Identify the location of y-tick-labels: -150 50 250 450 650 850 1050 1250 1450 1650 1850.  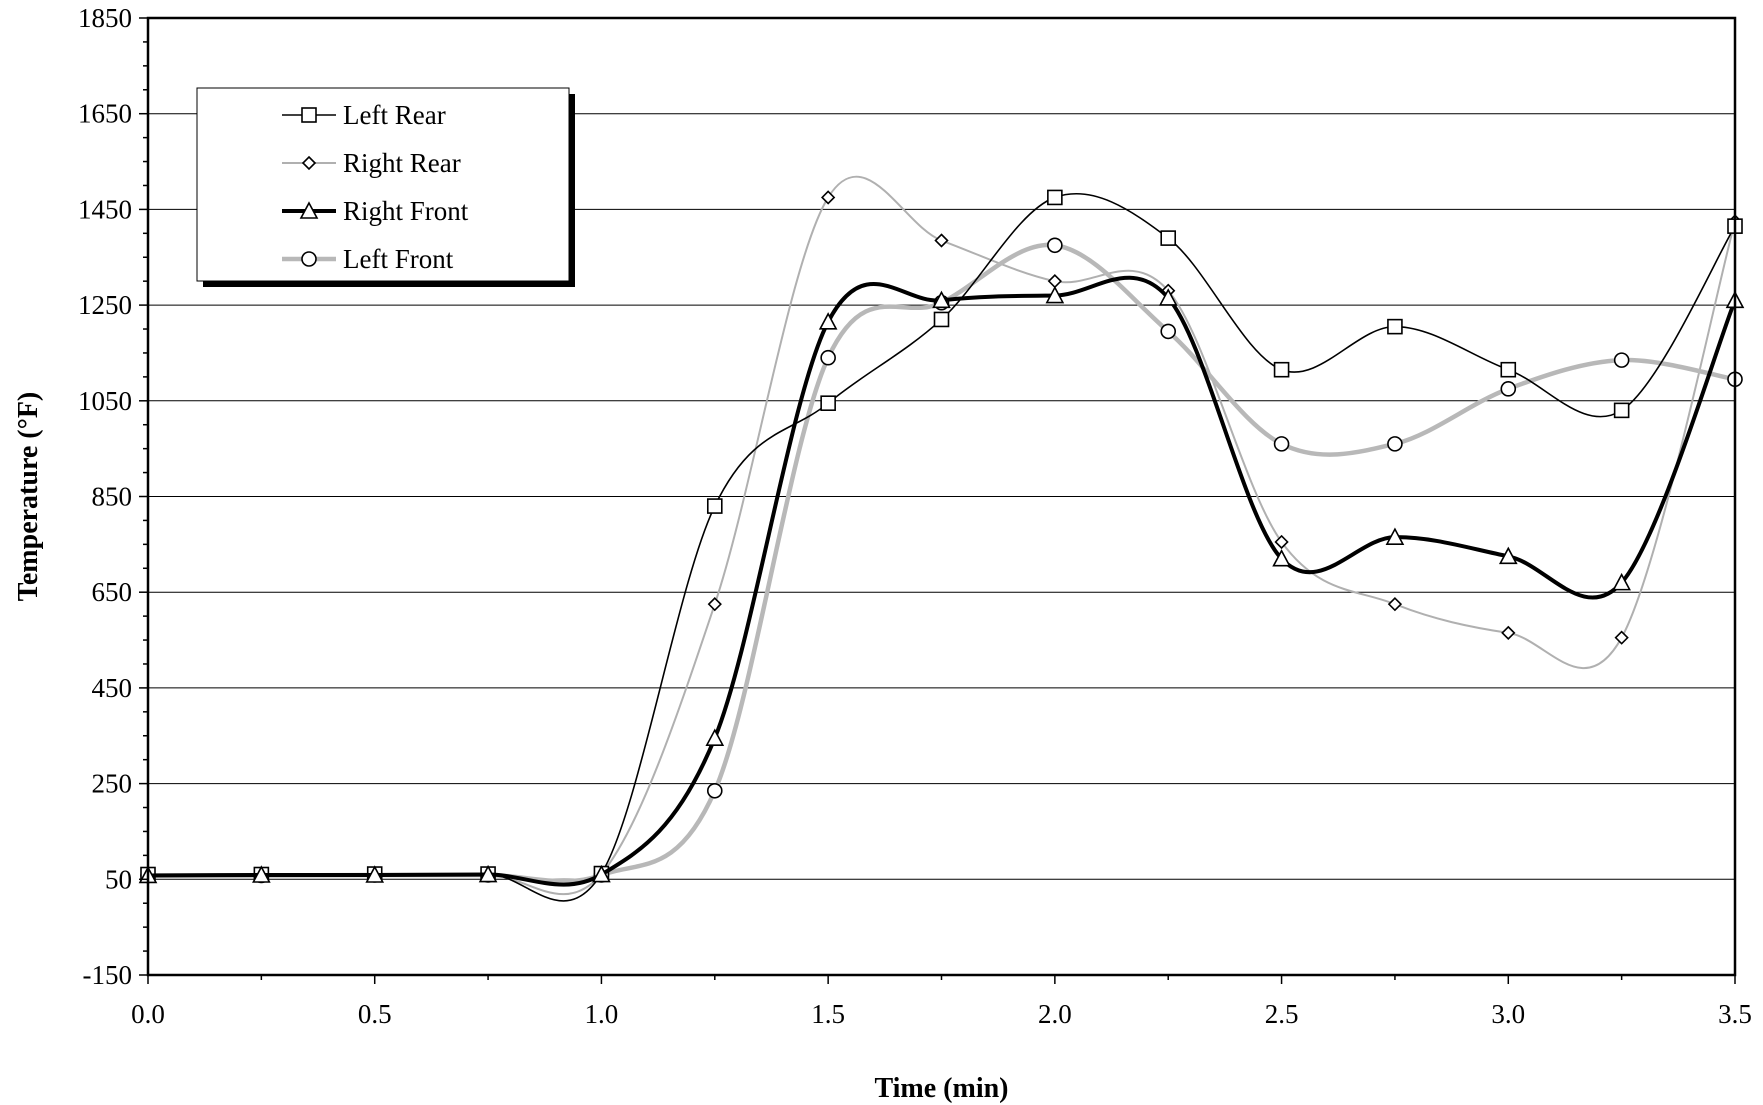
(105, 496).